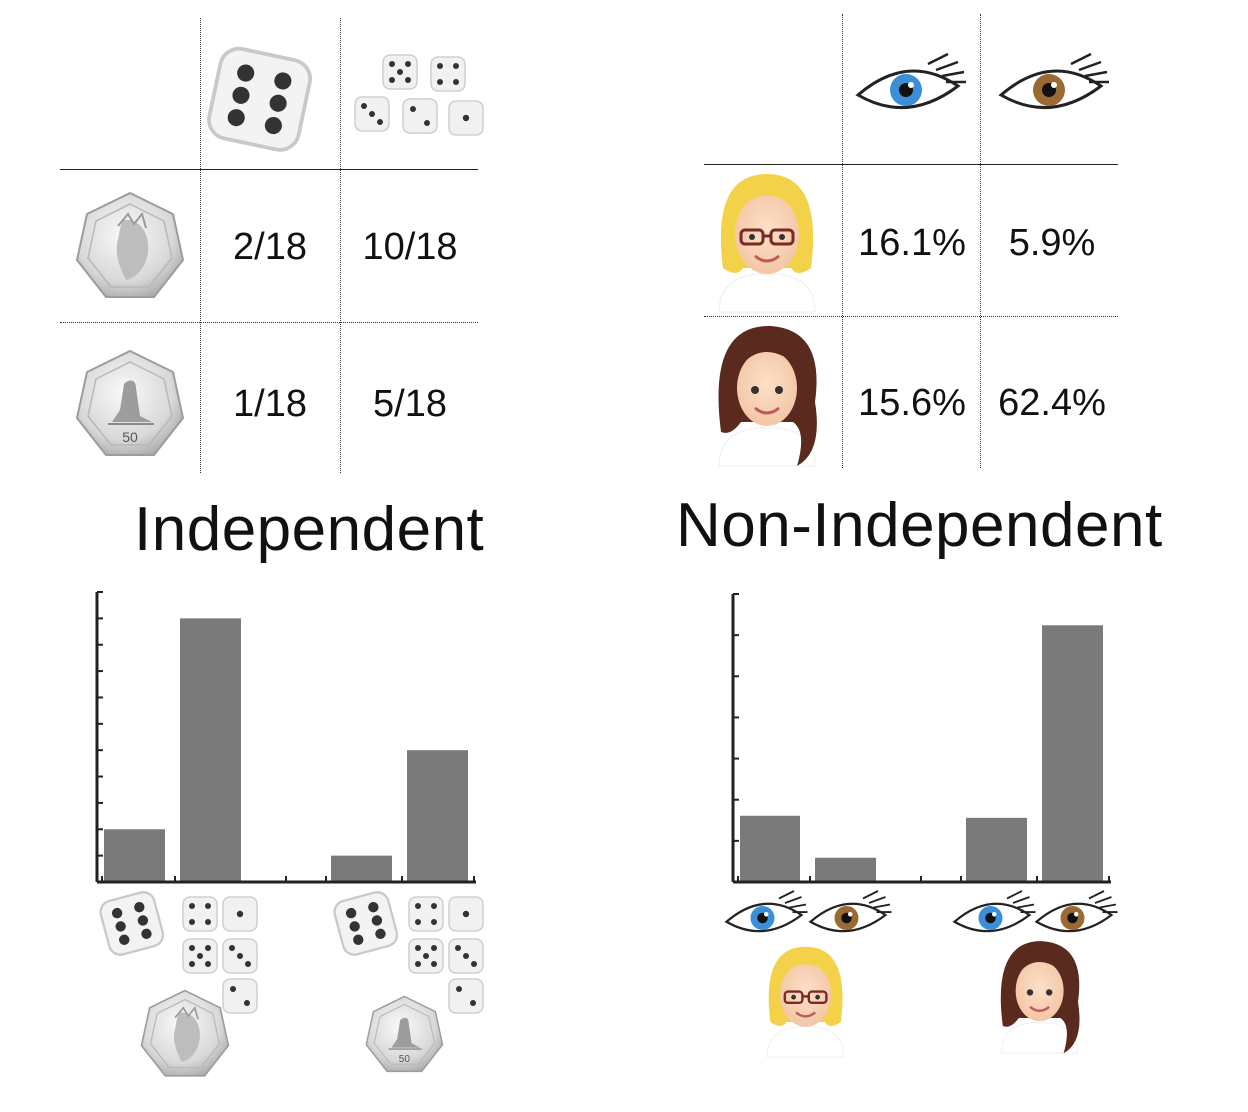 This screenshot has width=1248, height=1112. Describe the element at coordinates (270, 404) in the screenshot. I see `cell-tails-die6: 1/18` at that location.